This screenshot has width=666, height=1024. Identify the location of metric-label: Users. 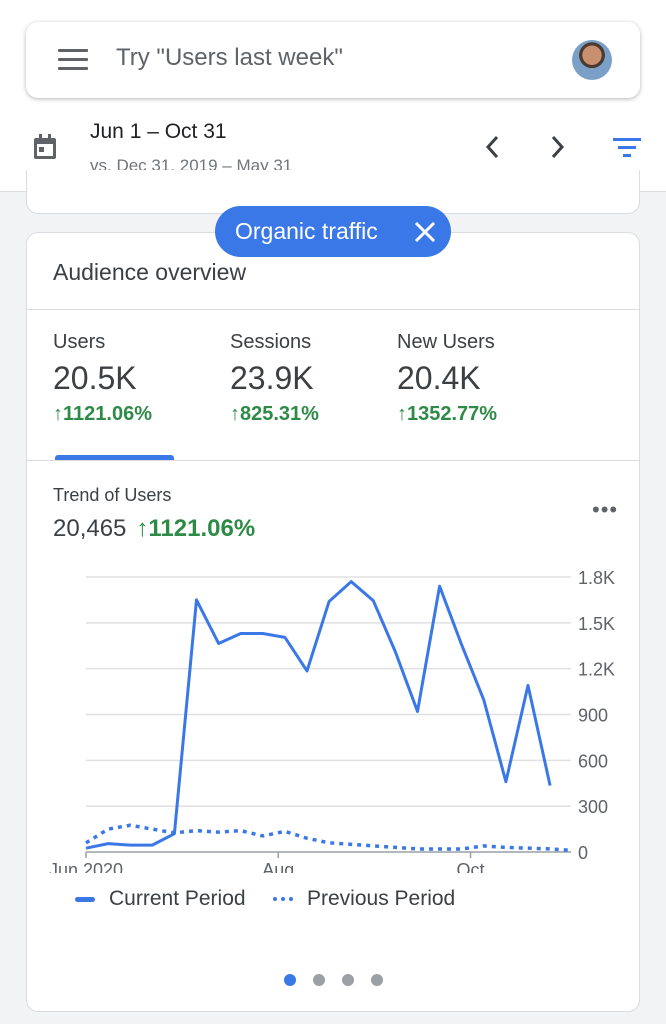
(79, 342).